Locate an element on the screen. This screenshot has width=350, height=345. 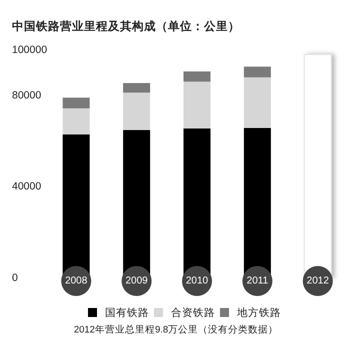
x-tick-label: 2011 is located at coordinates (257, 281).